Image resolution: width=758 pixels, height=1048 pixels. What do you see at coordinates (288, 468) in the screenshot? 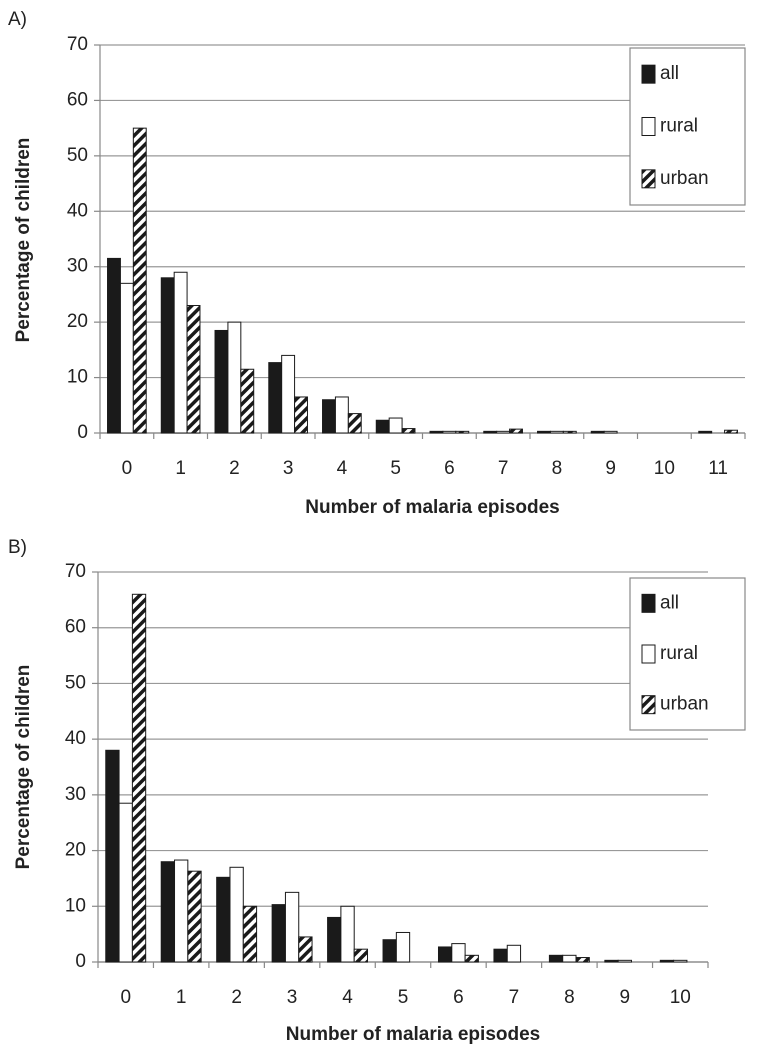
I see `x-tick-label: 3` at bounding box center [288, 468].